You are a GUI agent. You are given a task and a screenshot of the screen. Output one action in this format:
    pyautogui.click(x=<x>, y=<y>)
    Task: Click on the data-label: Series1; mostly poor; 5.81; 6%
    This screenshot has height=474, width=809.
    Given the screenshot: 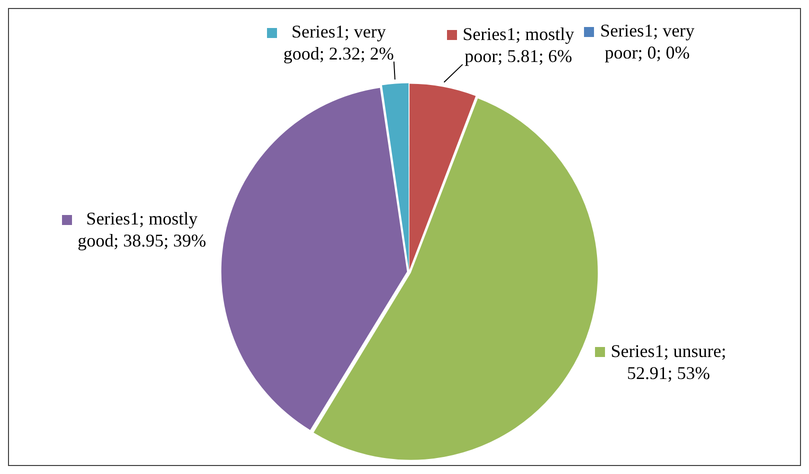 What is the action you would take?
    pyautogui.click(x=518, y=45)
    